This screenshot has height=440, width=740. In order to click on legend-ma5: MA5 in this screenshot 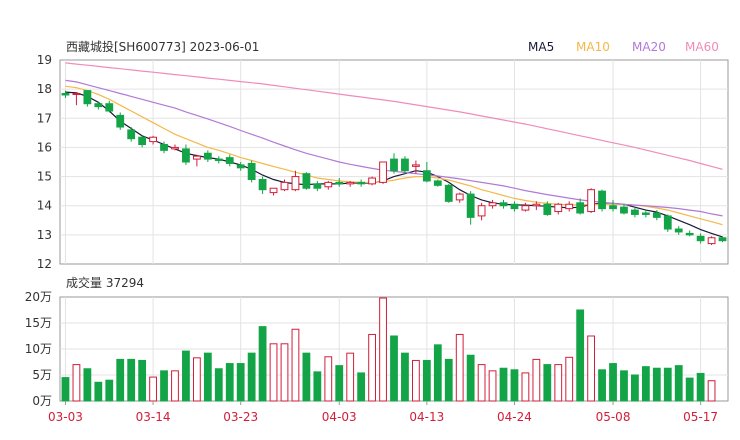, I will do `click(541, 47)`.